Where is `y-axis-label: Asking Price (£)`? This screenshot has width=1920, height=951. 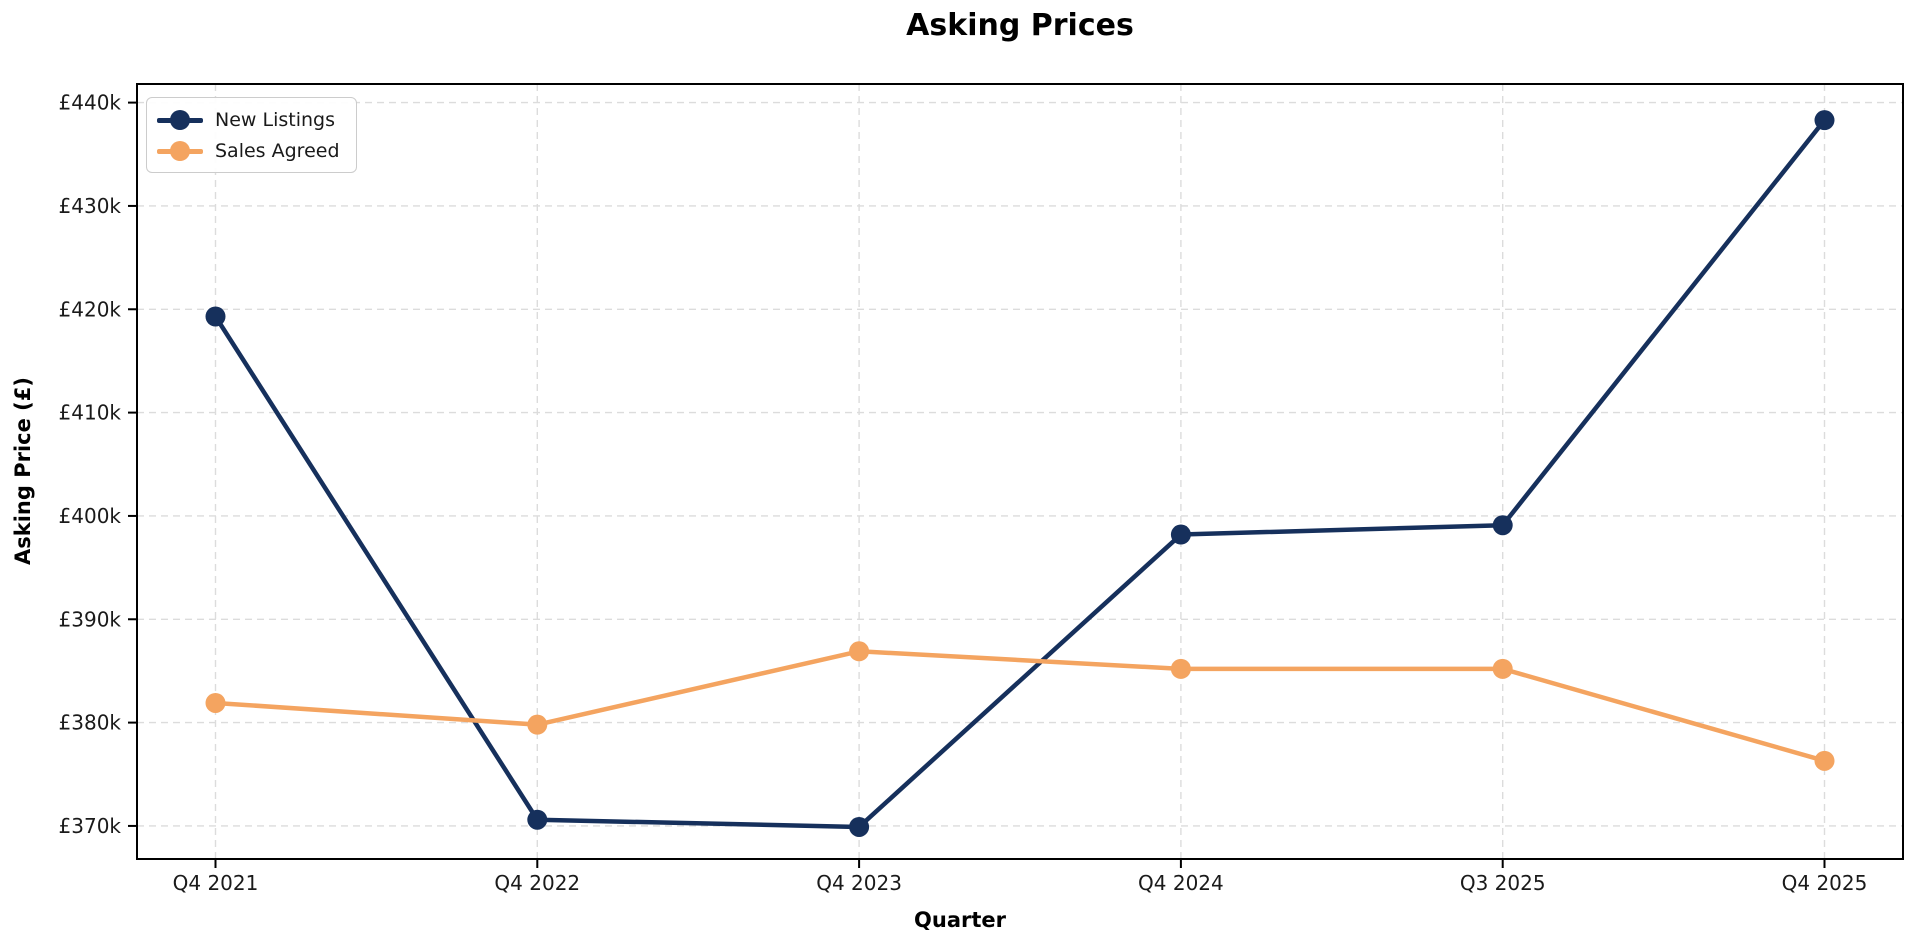 y-axis-label: Asking Price (£) is located at coordinates (23, 471).